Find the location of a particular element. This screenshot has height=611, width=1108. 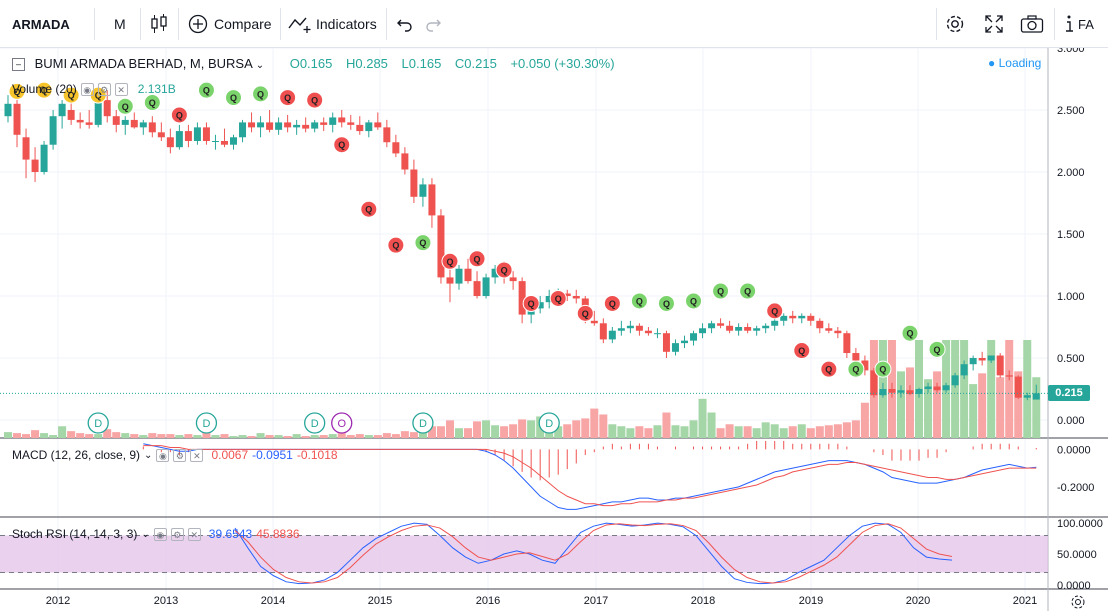

time-tick-label: 2014 is located at coordinates (273, 601).